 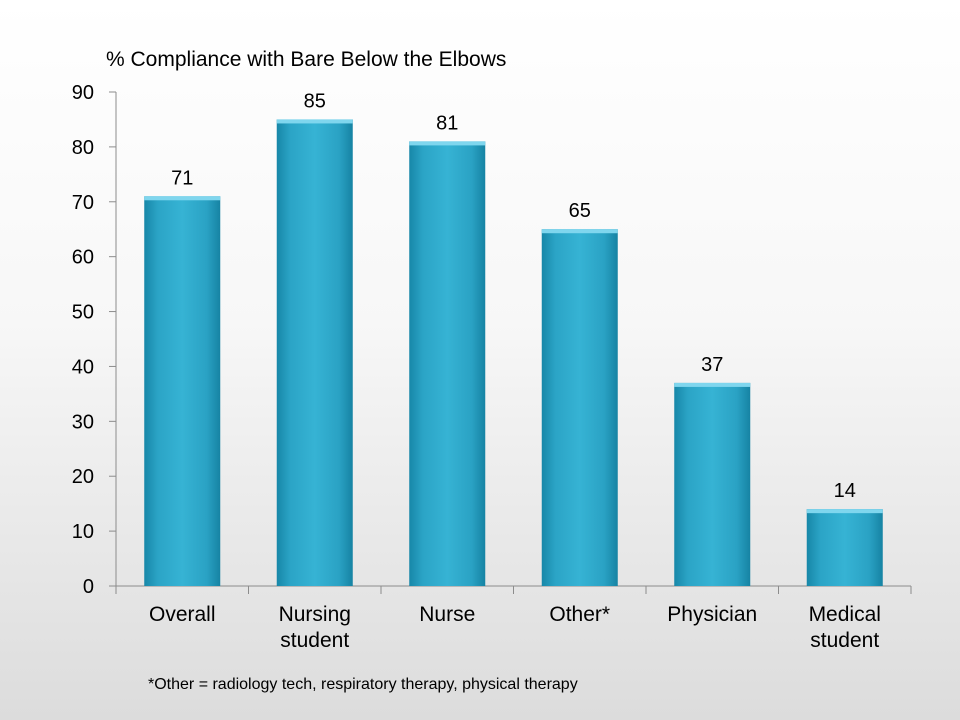 I want to click on data-label: 85, so click(x=315, y=101).